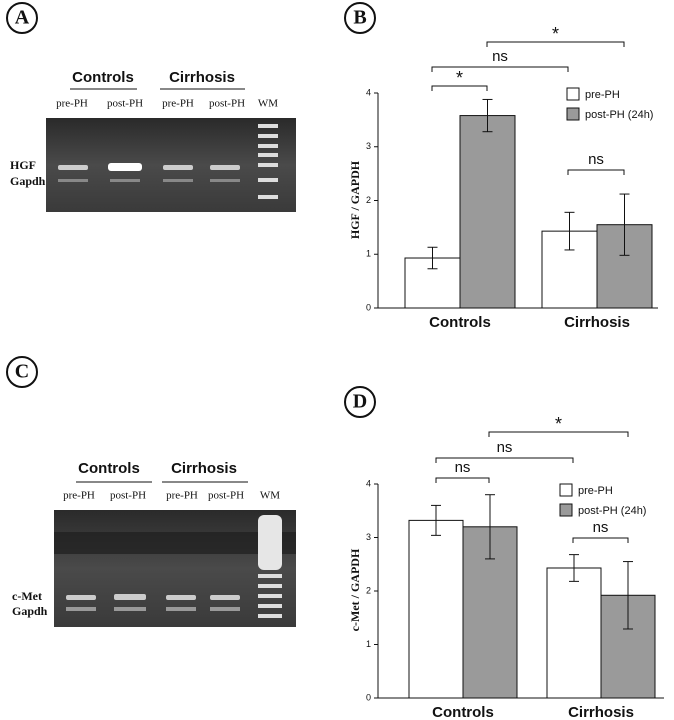 The width and height of the screenshot is (674, 720). What do you see at coordinates (355, 199) in the screenshot?
I see `y-axis-label: HGF / GAPDH` at bounding box center [355, 199].